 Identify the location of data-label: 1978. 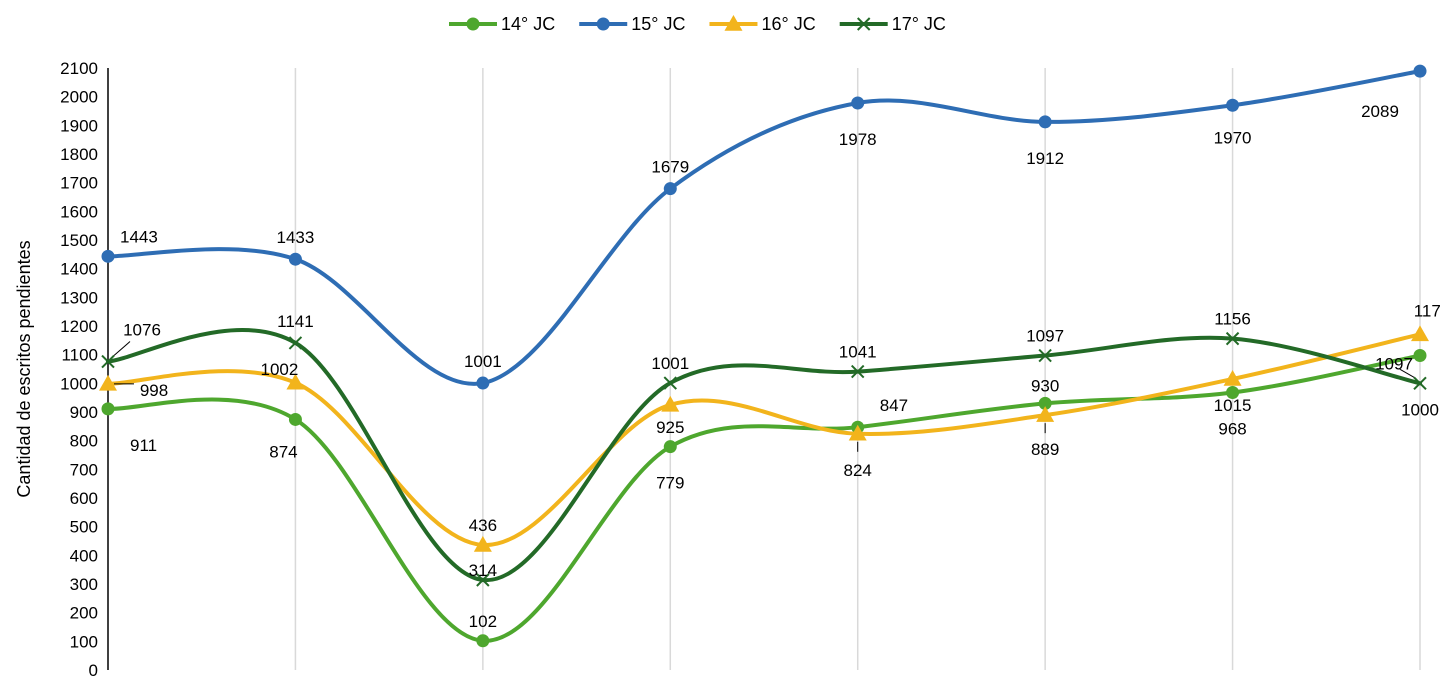
(858, 139).